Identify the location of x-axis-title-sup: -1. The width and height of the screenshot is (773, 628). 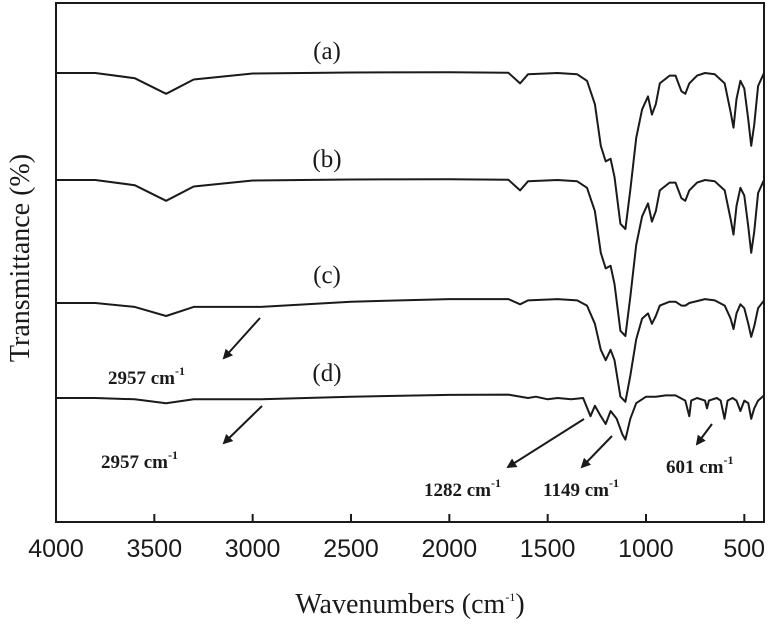
(510, 597).